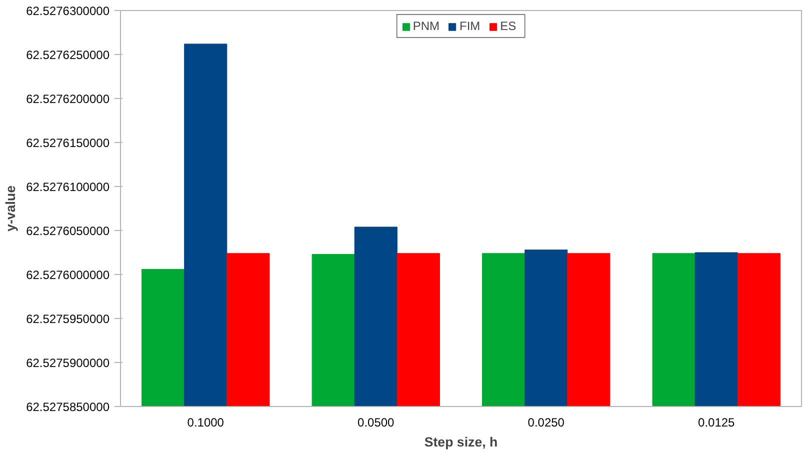  Describe the element at coordinates (68, 99) in the screenshot. I see `y-tick-label: 62.5276200000` at that location.